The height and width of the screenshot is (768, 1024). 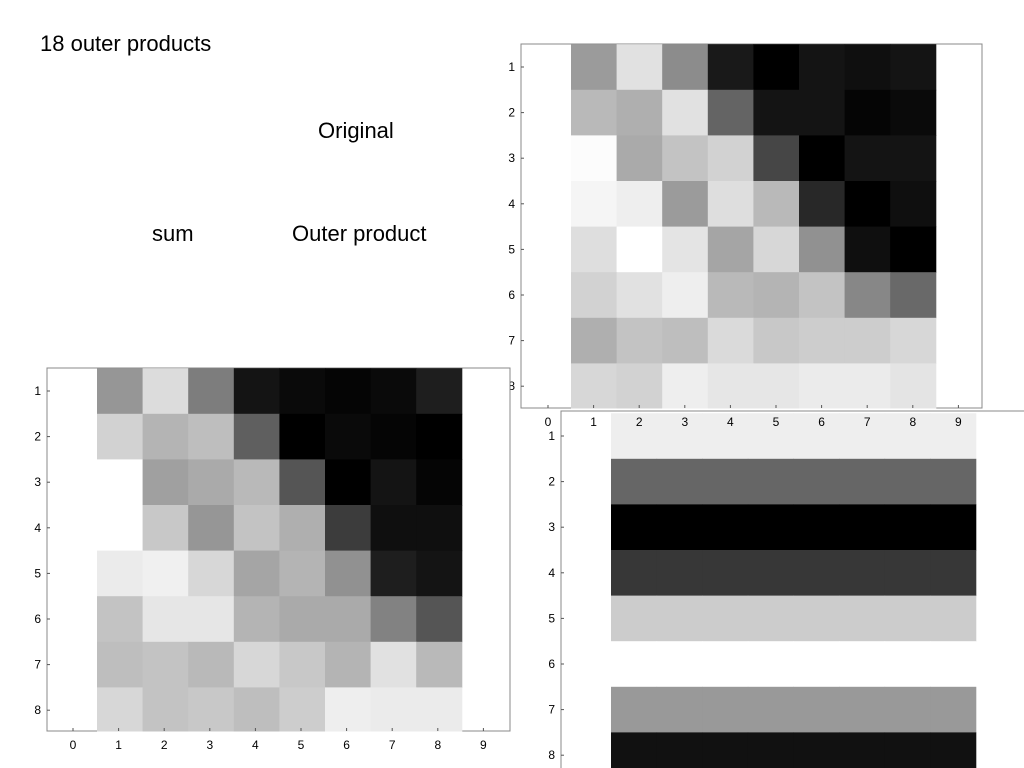 What do you see at coordinates (867, 422) in the screenshot?
I see `x-tick-label: 7` at bounding box center [867, 422].